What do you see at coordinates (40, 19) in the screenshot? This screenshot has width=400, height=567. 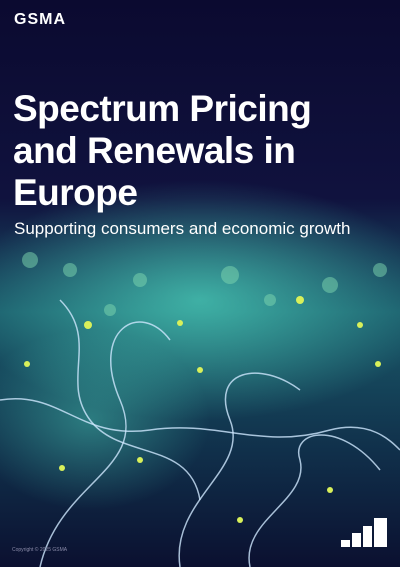 I see `logo: GSMA` at bounding box center [40, 19].